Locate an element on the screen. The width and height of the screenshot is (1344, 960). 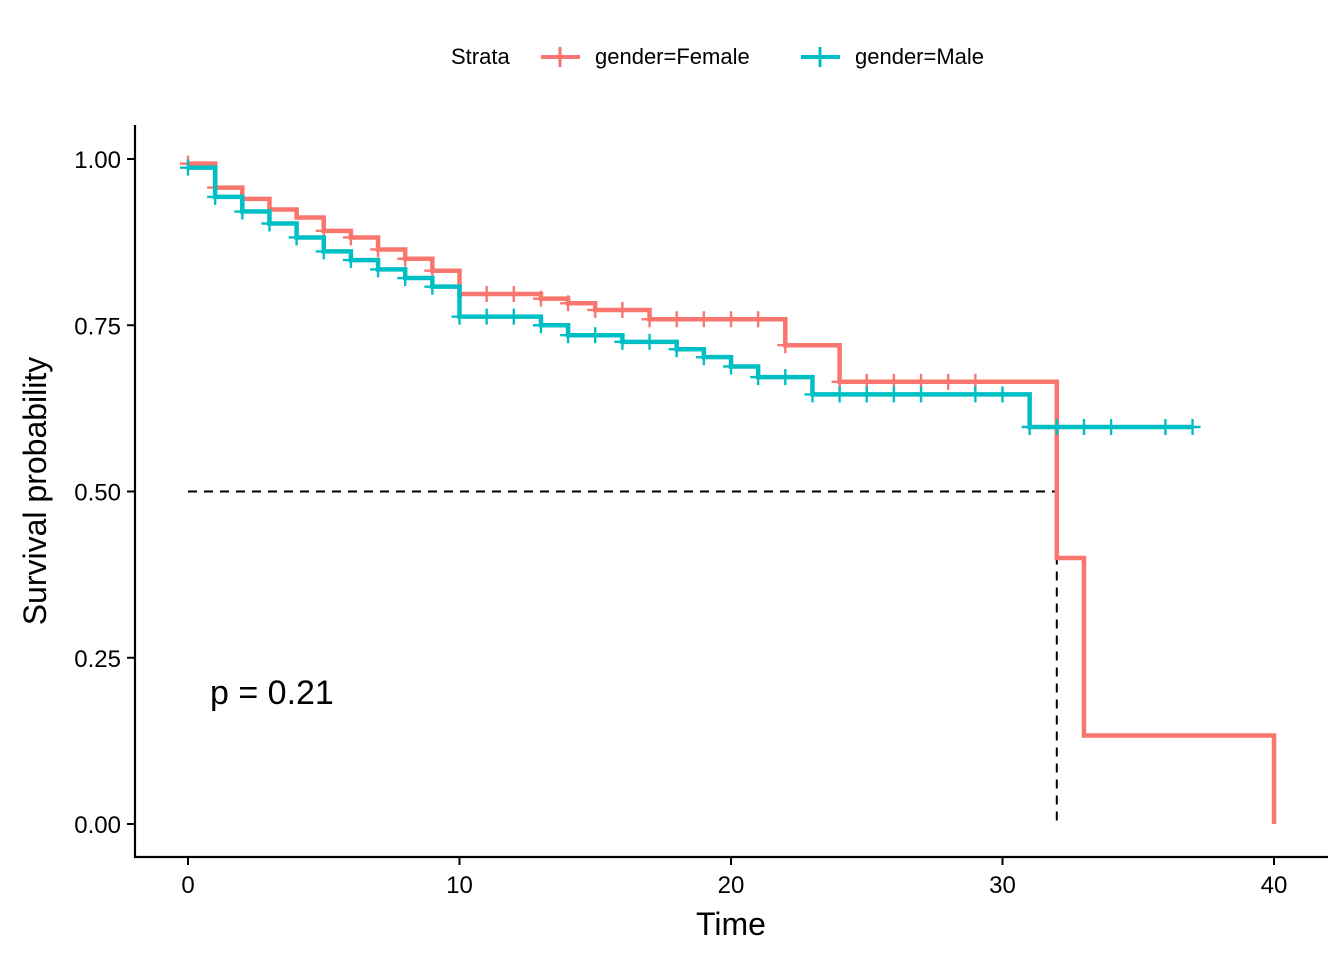
x-axis-title: Time is located at coordinates (731, 924).